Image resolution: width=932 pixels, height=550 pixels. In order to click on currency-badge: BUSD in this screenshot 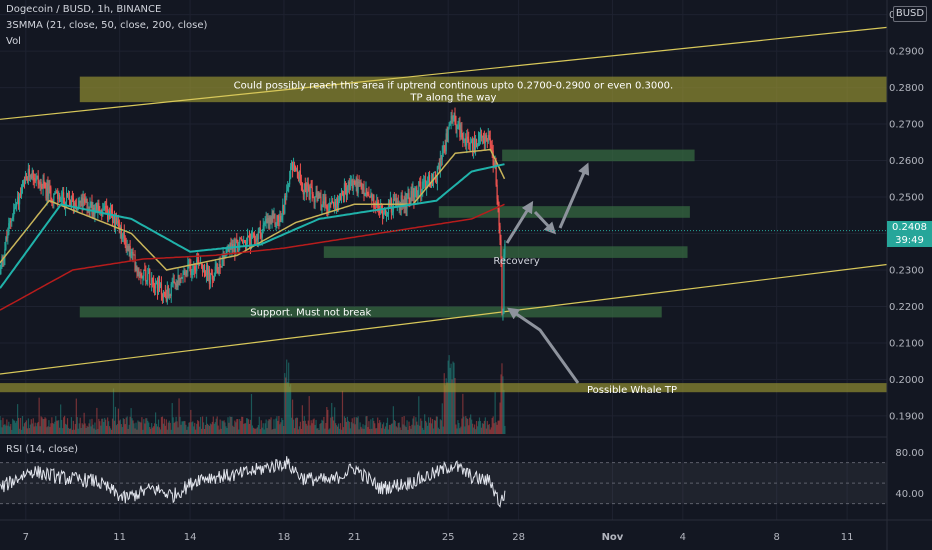, I will do `click(910, 14)`.